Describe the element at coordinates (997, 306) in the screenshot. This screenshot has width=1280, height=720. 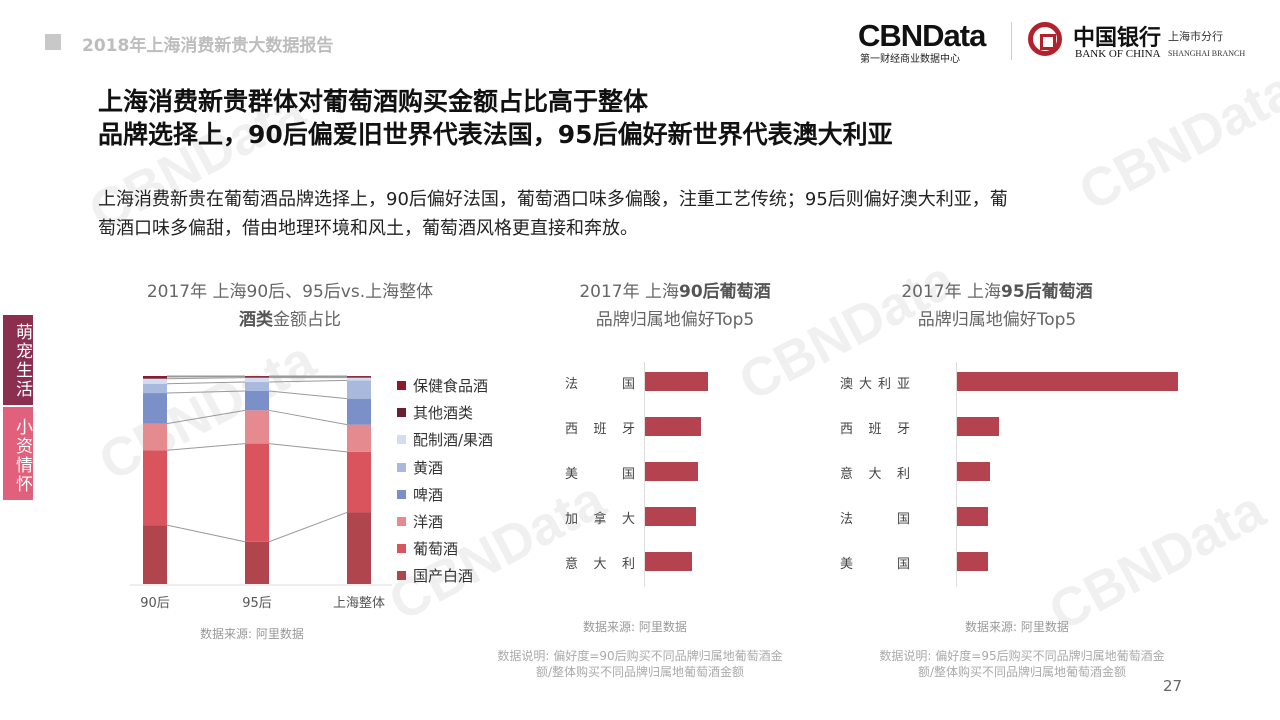
I see `chart3-title: 2017年 上海95后葡萄酒 品牌归属地偏好Top5` at that location.